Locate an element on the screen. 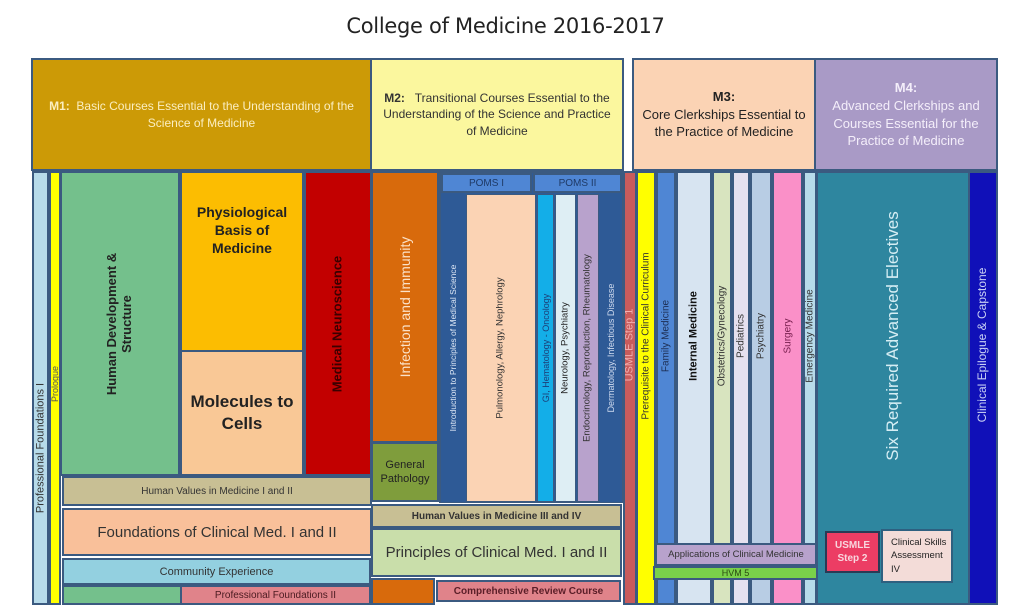 Image resolution: width=1011 pixels, height=613 pixels. pediatrics: Pediatrics is located at coordinates (741, 388).